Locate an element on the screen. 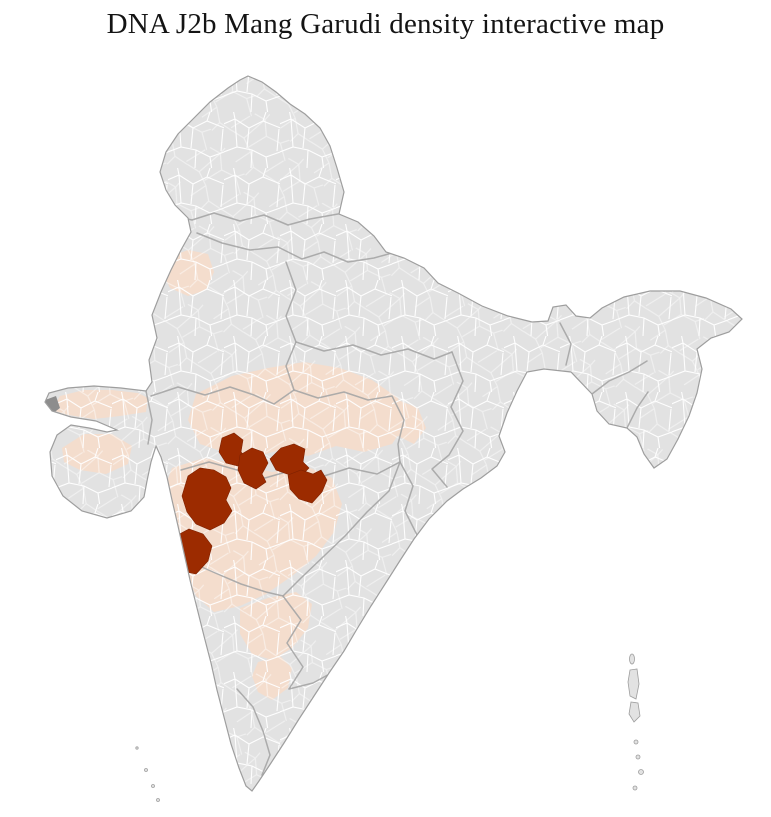 The width and height of the screenshot is (771, 817). andaman-nicobar-islands is located at coordinates (635, 722).